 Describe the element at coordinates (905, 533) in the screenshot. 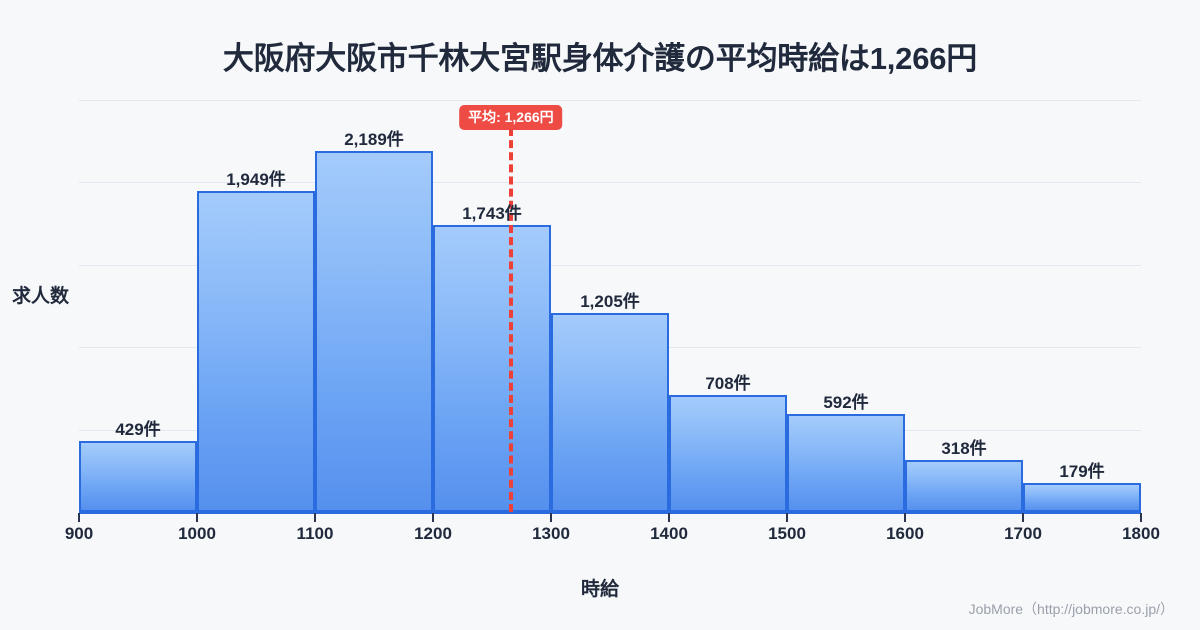

I see `x-axis-tick-label: 1600` at that location.